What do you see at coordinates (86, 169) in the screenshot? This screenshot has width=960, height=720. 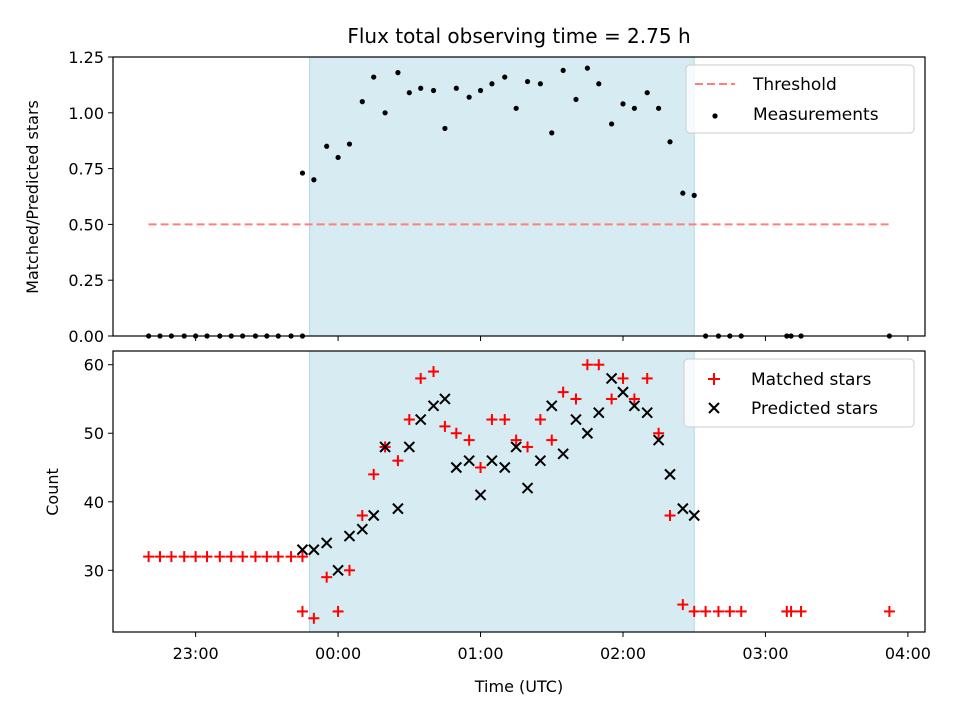 I see `top-y-tick-label: 0.75` at bounding box center [86, 169].